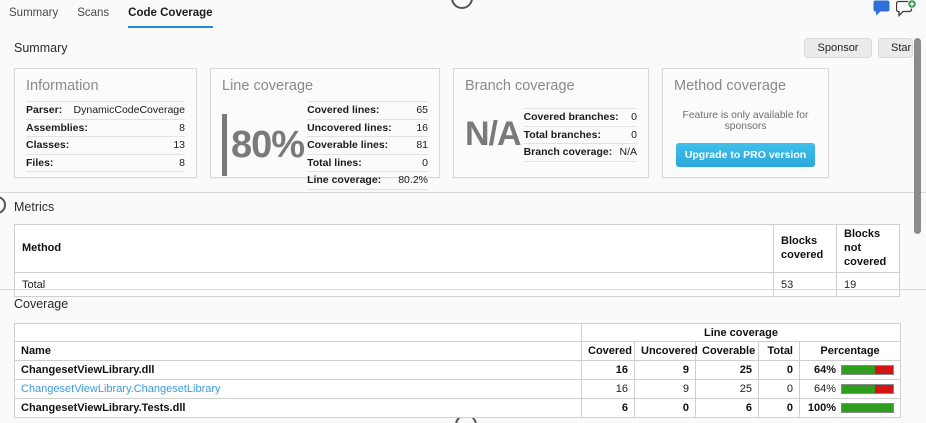 Image resolution: width=926 pixels, height=423 pixels. I want to click on line-coverage-big-value: 80%, so click(263, 145).